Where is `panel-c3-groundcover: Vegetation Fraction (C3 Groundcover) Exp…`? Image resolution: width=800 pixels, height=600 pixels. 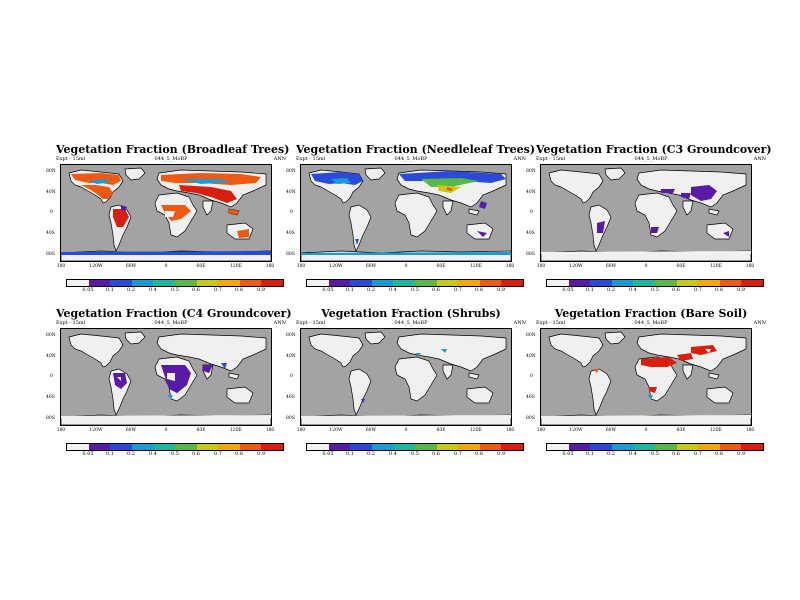 panel-c3-groundcover: Vegetation Fraction (C3 Groundcover) Exp… is located at coordinates (649, 228).